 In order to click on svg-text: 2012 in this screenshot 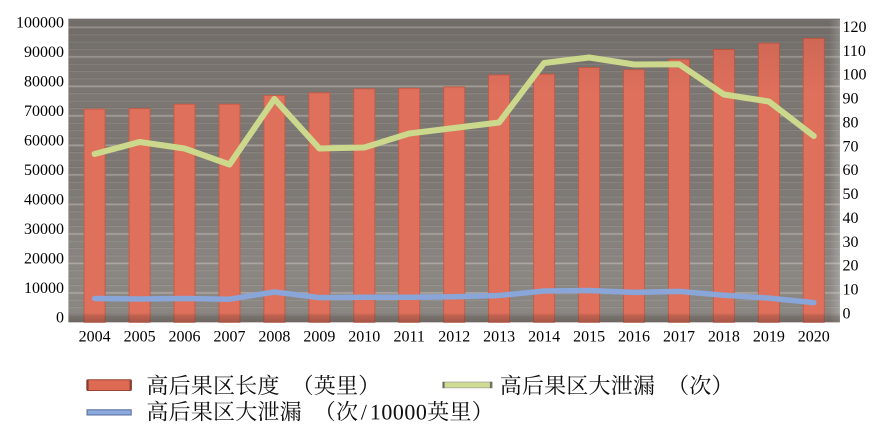, I will do `click(454, 336)`.